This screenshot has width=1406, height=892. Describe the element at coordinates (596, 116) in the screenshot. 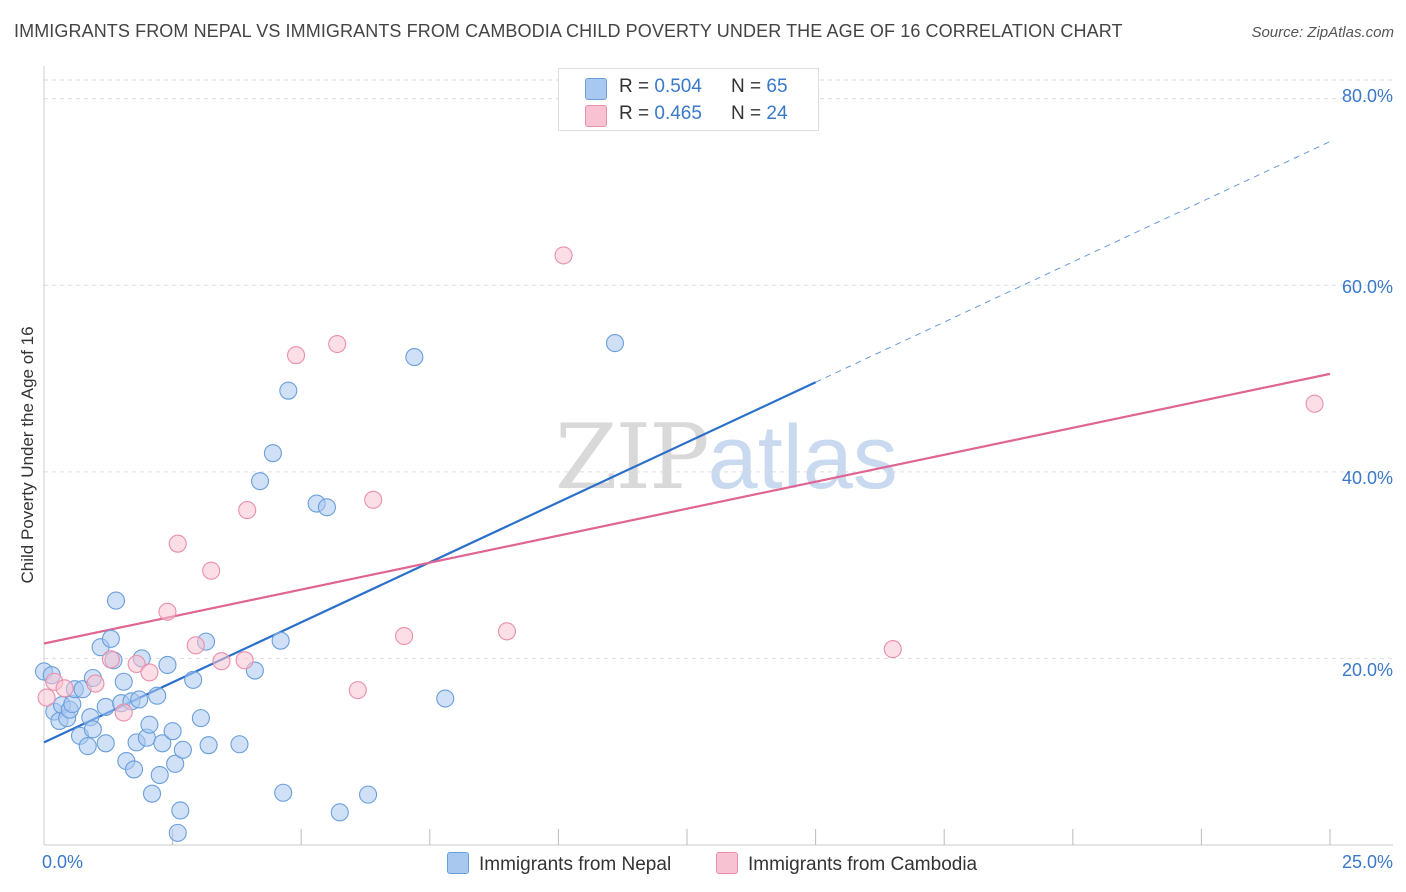

I see `cambodia-swatch` at that location.